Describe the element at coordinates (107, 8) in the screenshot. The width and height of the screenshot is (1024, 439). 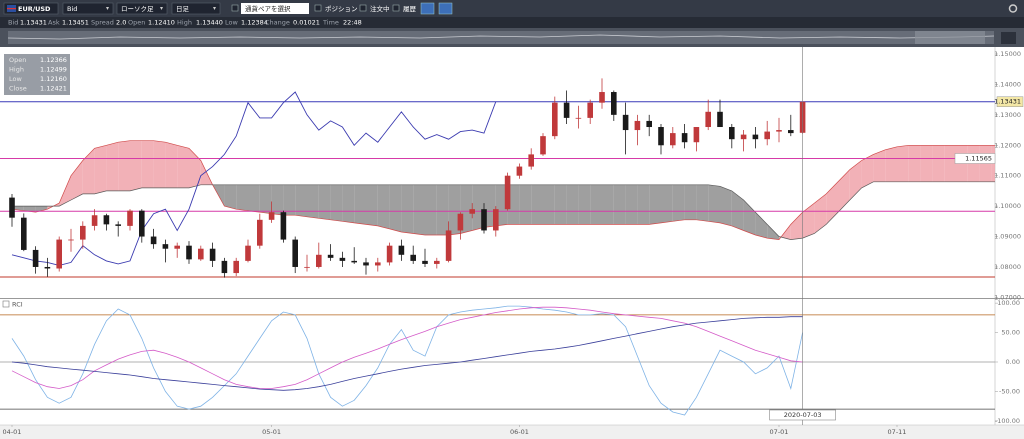
I see `dropdown-arrow` at that location.